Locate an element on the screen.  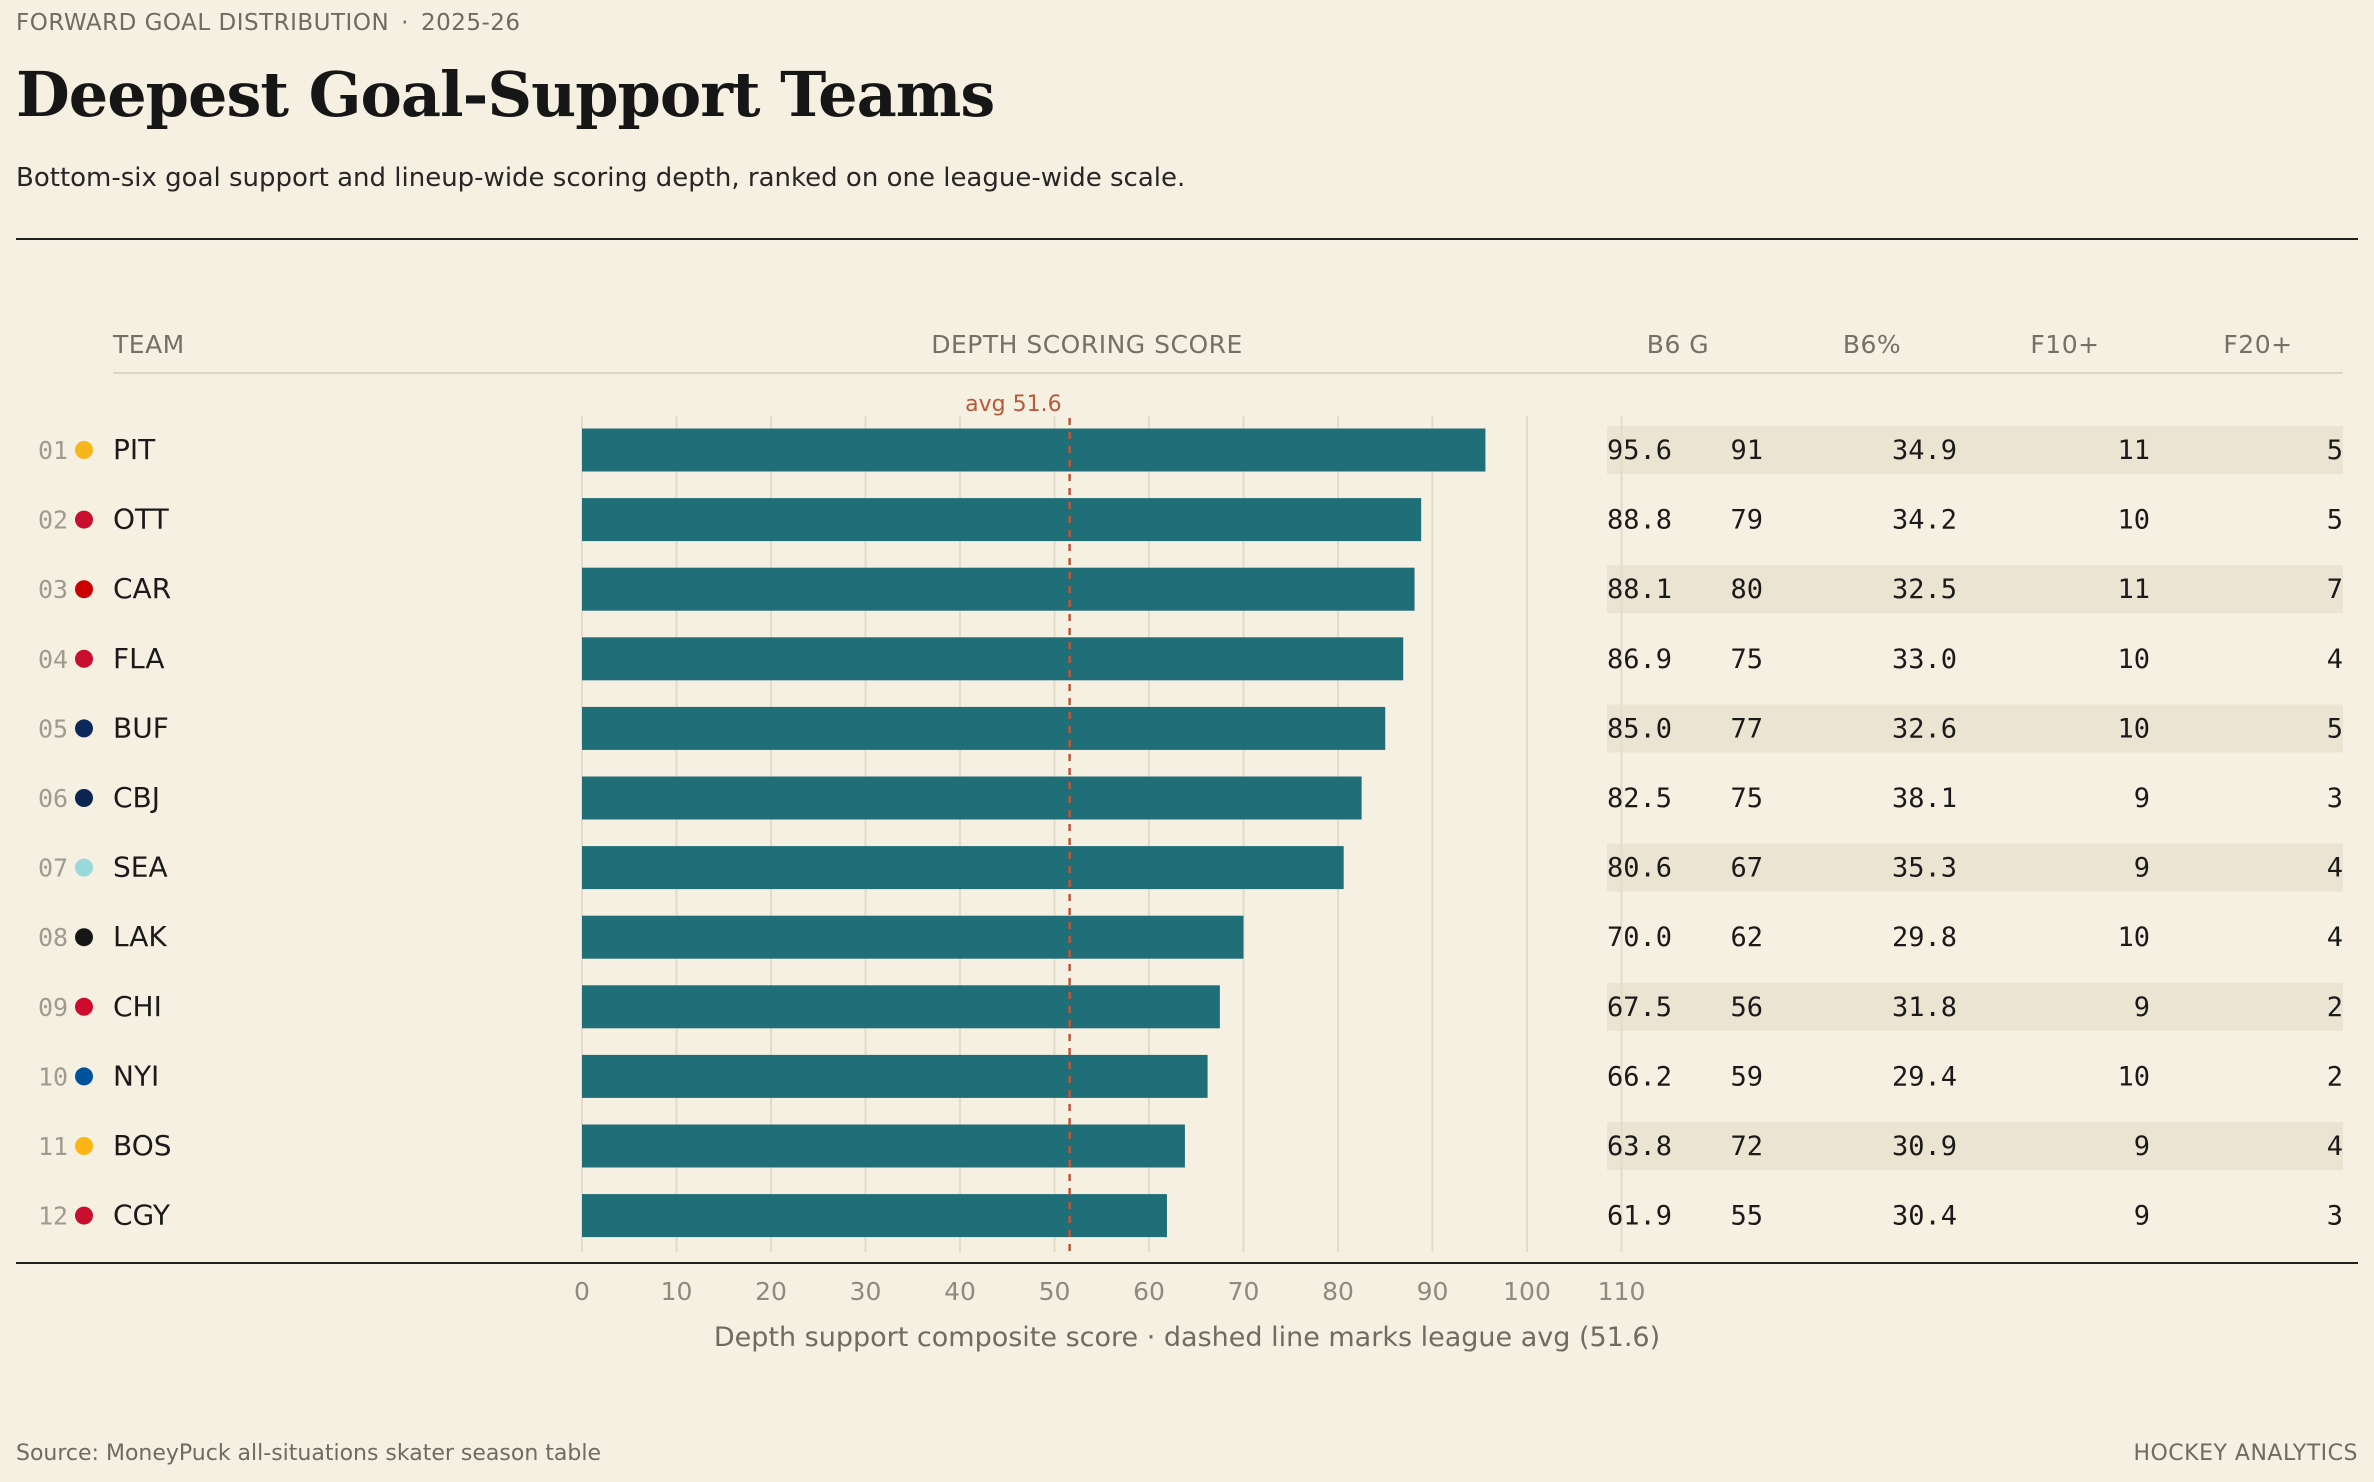
score-value: 80.6 is located at coordinates (1639, 868).